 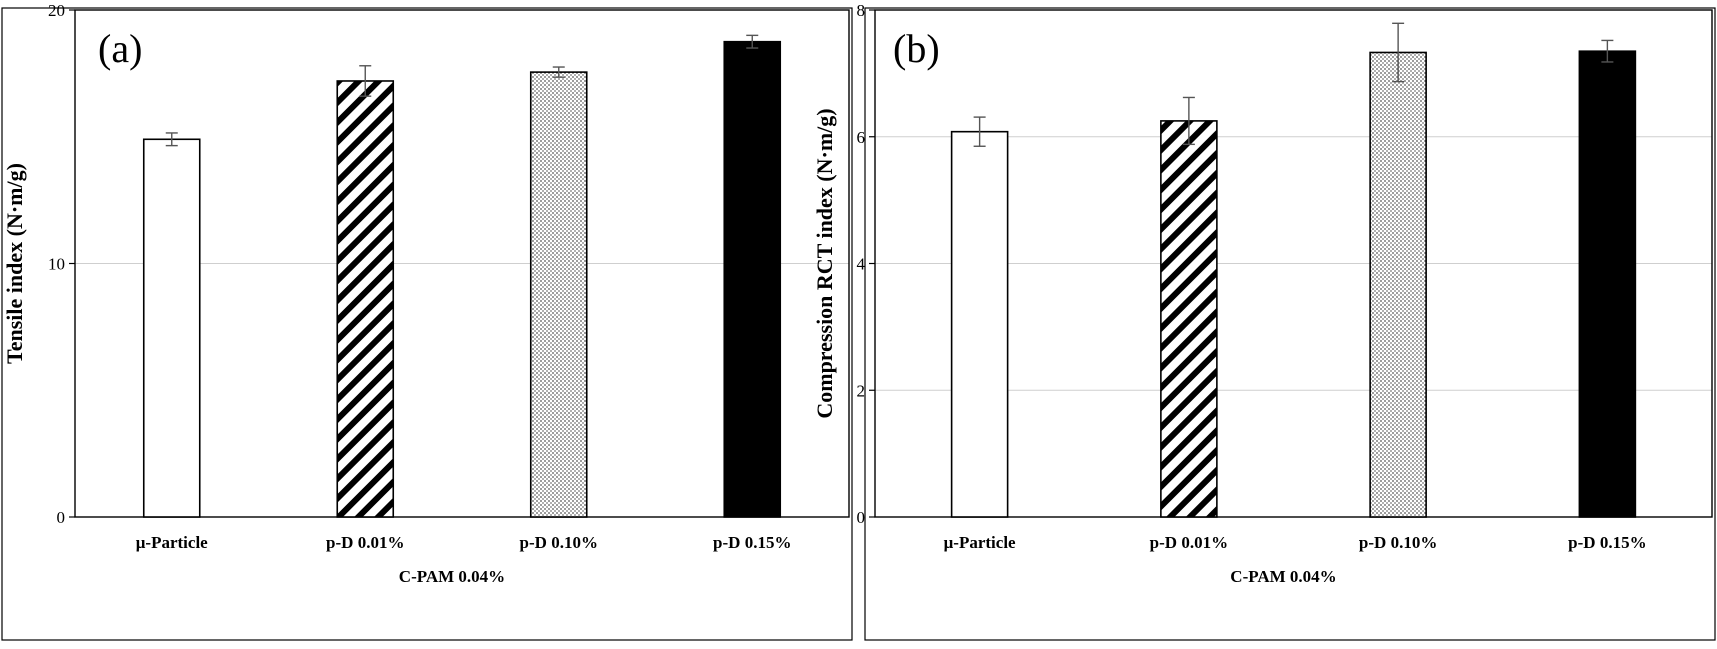 I want to click on y-tick-label: 8, so click(x=861, y=10).